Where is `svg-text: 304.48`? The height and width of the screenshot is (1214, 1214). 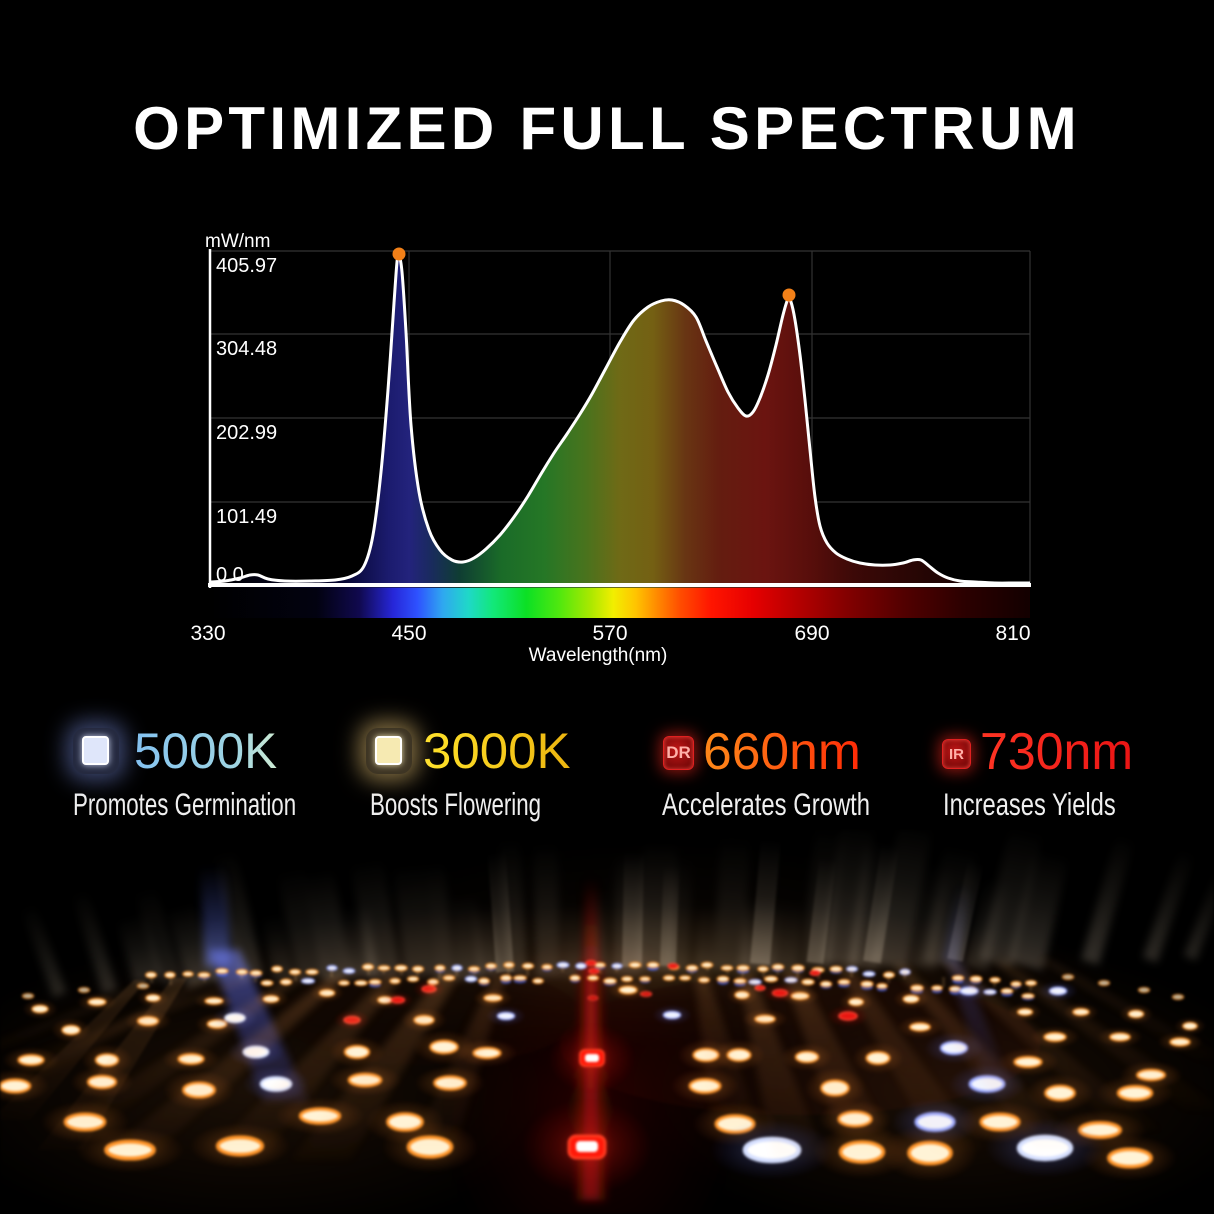 svg-text: 304.48 is located at coordinates (246, 349).